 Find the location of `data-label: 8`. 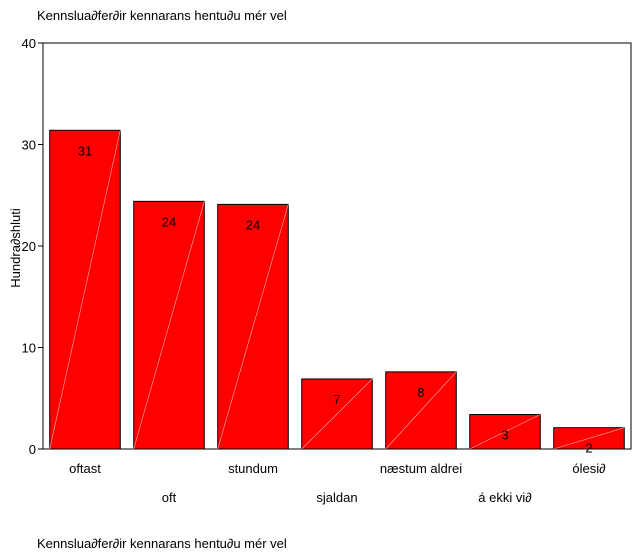

data-label: 8 is located at coordinates (420, 392).